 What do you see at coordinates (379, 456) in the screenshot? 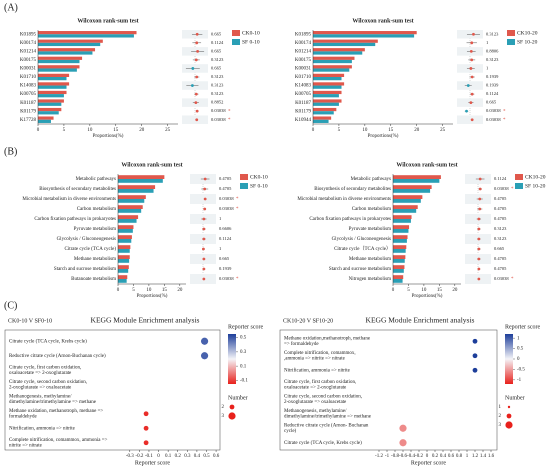
I see `x-tick-label: -1.2` at bounding box center [379, 456].